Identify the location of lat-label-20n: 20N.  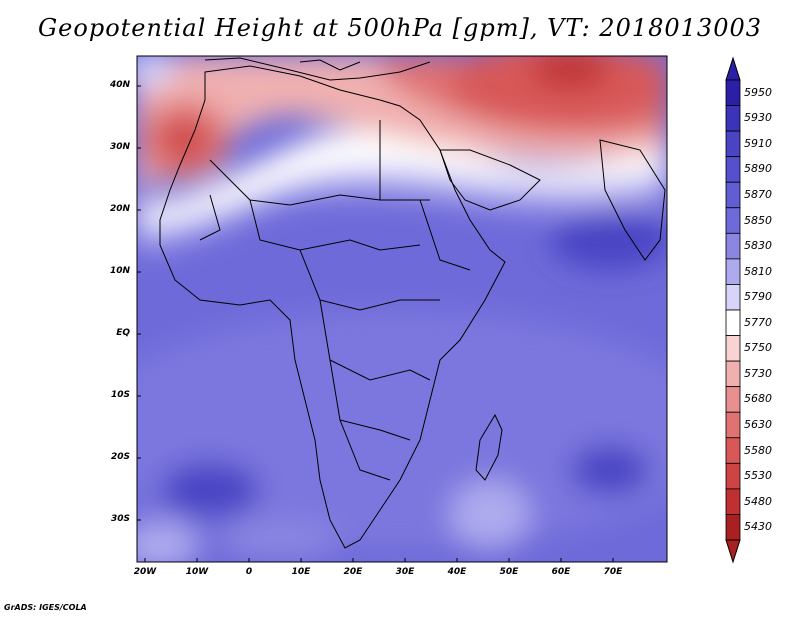
(119, 209).